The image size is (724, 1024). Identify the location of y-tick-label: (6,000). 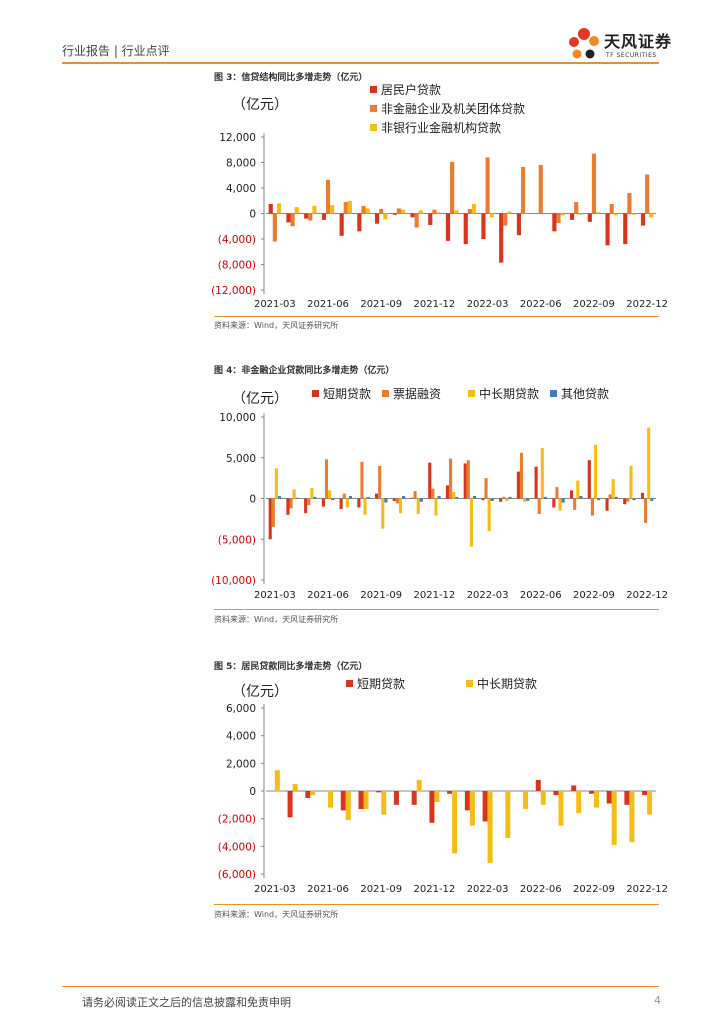
(237, 875).